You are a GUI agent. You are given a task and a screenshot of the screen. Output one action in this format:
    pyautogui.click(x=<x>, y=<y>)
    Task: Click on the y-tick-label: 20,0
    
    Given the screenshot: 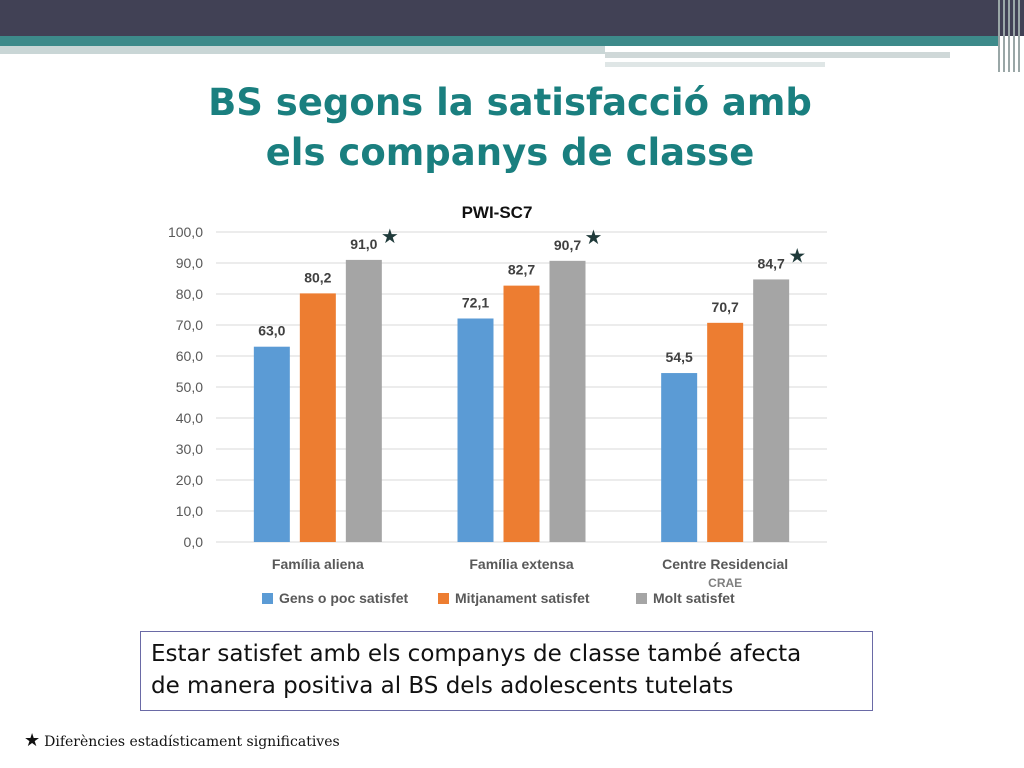 What is the action you would take?
    pyautogui.click(x=189, y=480)
    